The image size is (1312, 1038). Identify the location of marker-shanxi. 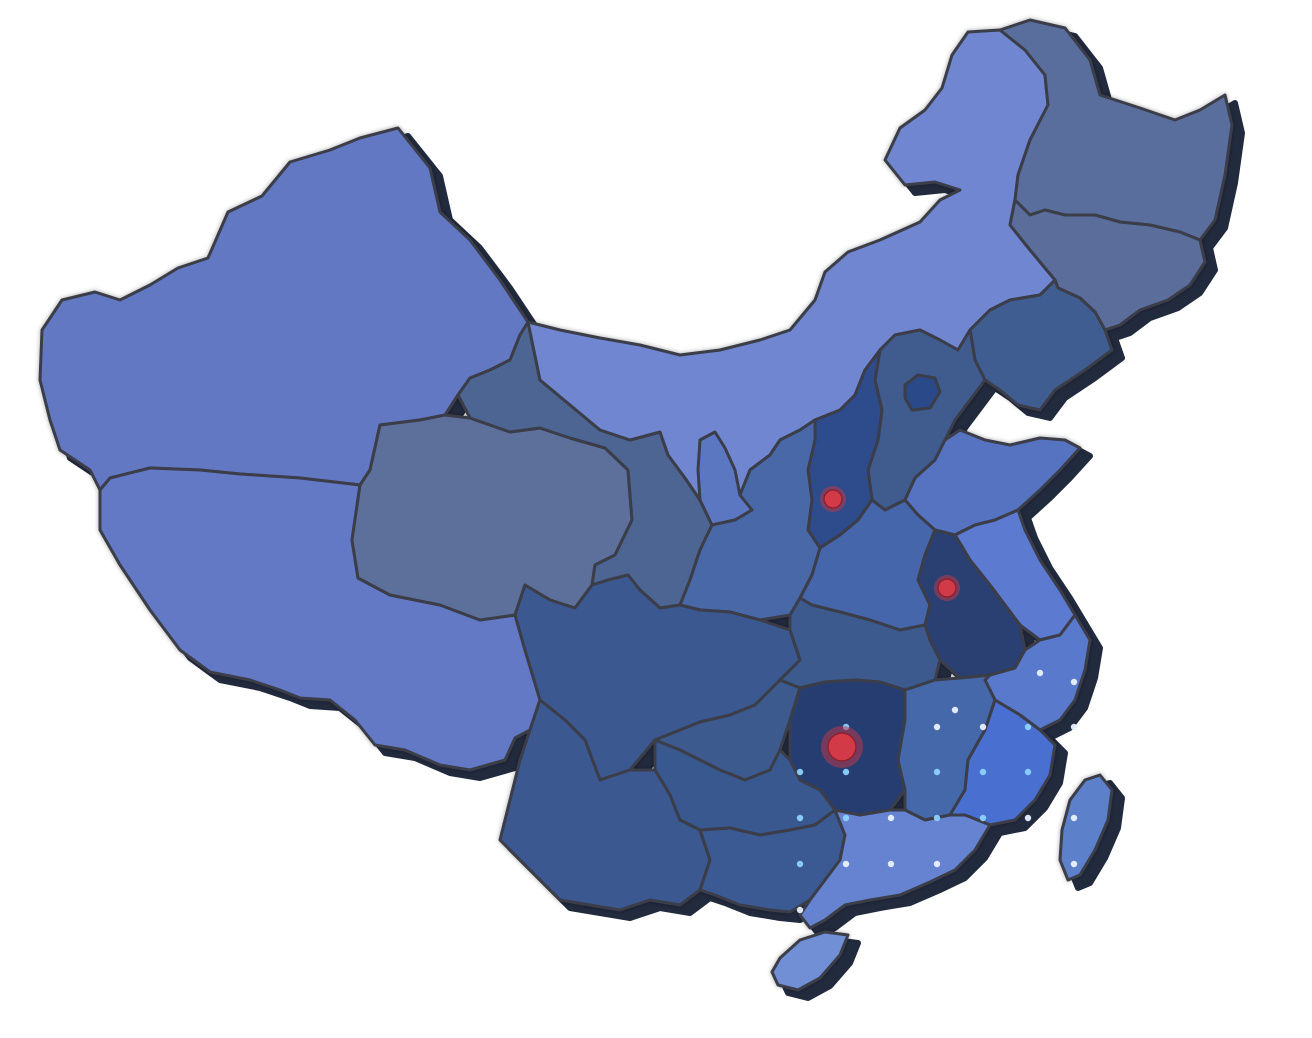
(833, 499).